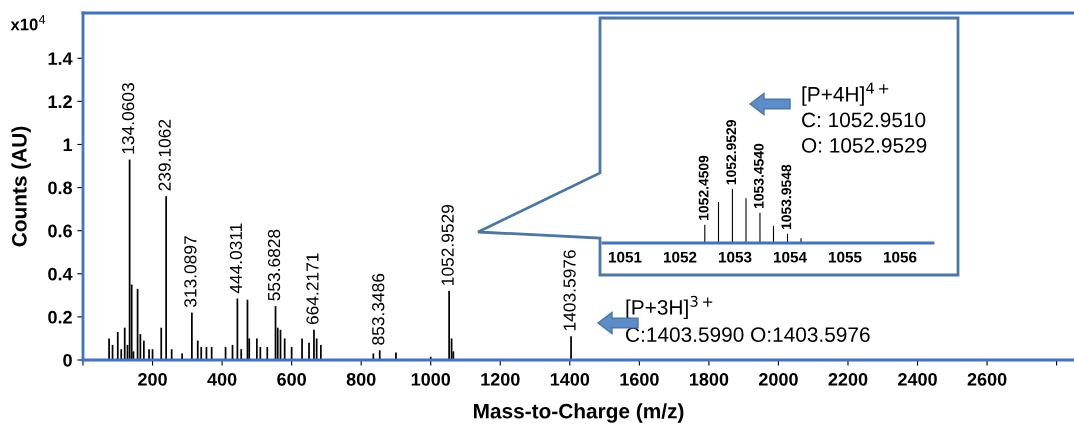 The image size is (1074, 427). Describe the element at coordinates (60, 58) in the screenshot. I see `y-tick-label: 1.4` at that location.